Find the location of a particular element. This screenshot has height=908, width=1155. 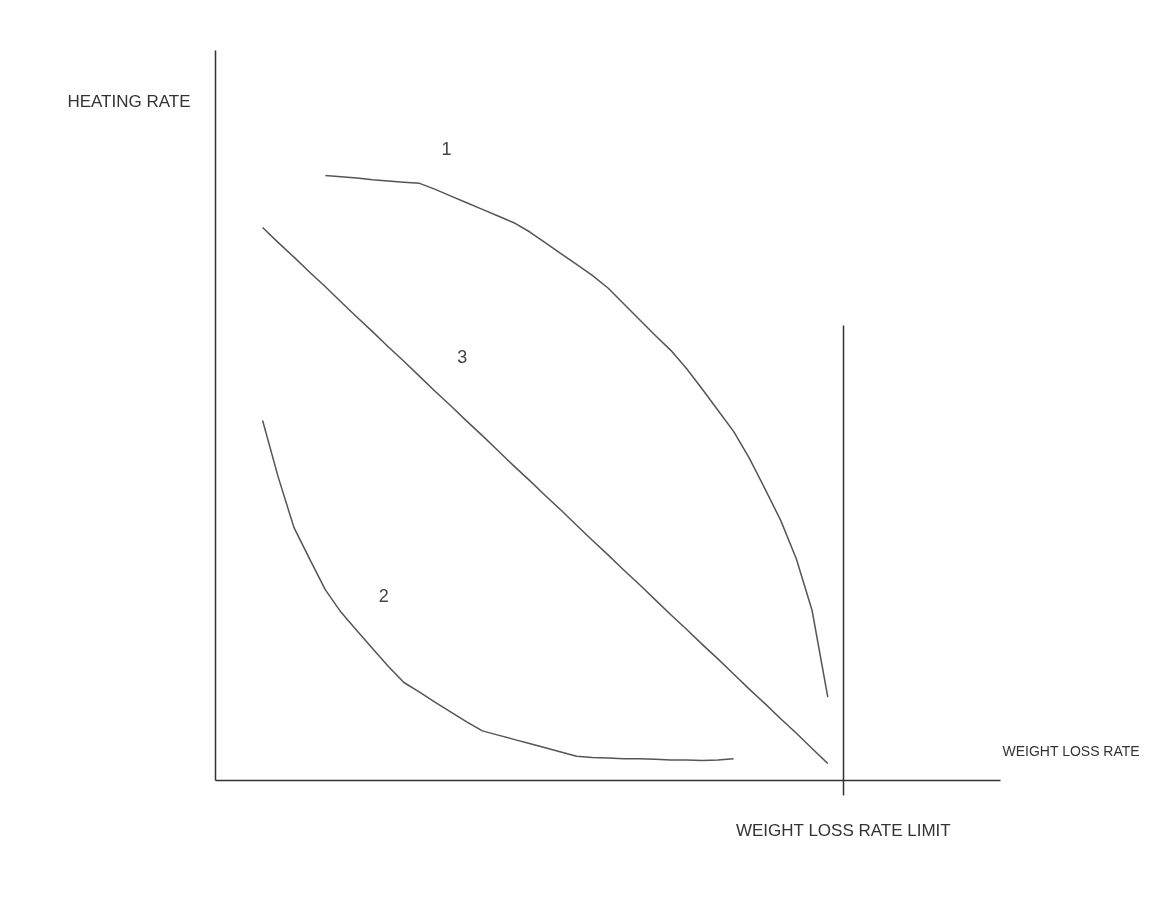

text: WEIGHT LOSS RATE LIMIT is located at coordinates (843, 830).